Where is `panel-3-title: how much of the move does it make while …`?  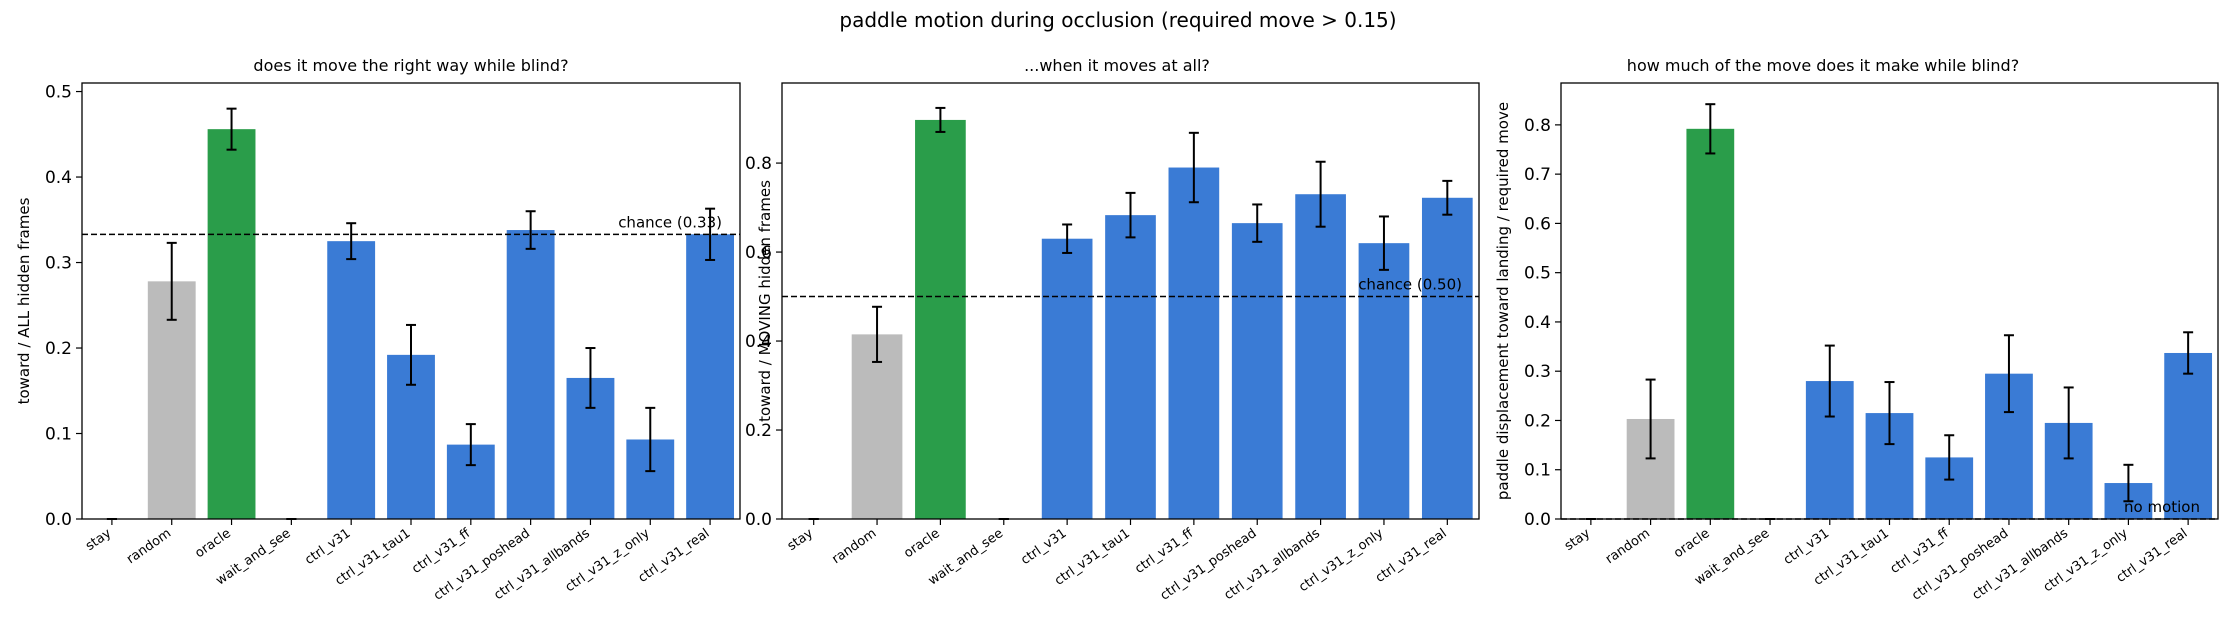
panel-3-title: how much of the move does it make while … is located at coordinates (1823, 65).